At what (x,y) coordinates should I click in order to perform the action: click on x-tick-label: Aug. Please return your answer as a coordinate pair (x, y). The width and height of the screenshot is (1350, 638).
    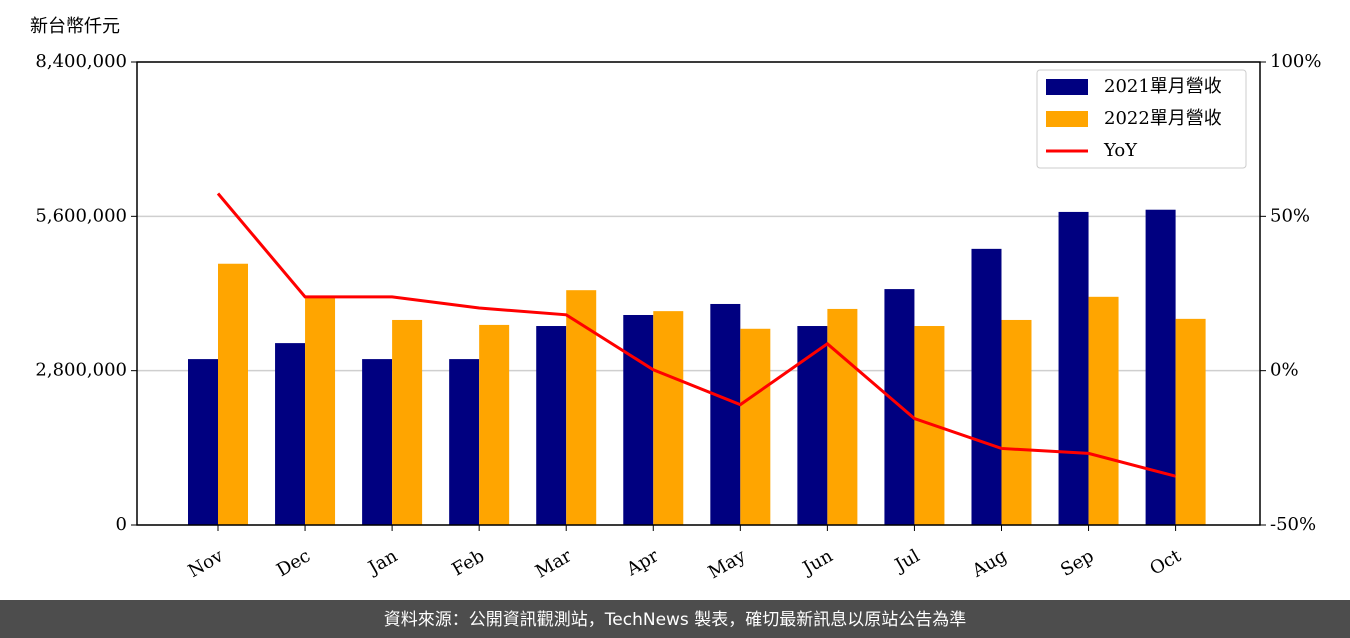
    Looking at the image, I should click on (989, 563).